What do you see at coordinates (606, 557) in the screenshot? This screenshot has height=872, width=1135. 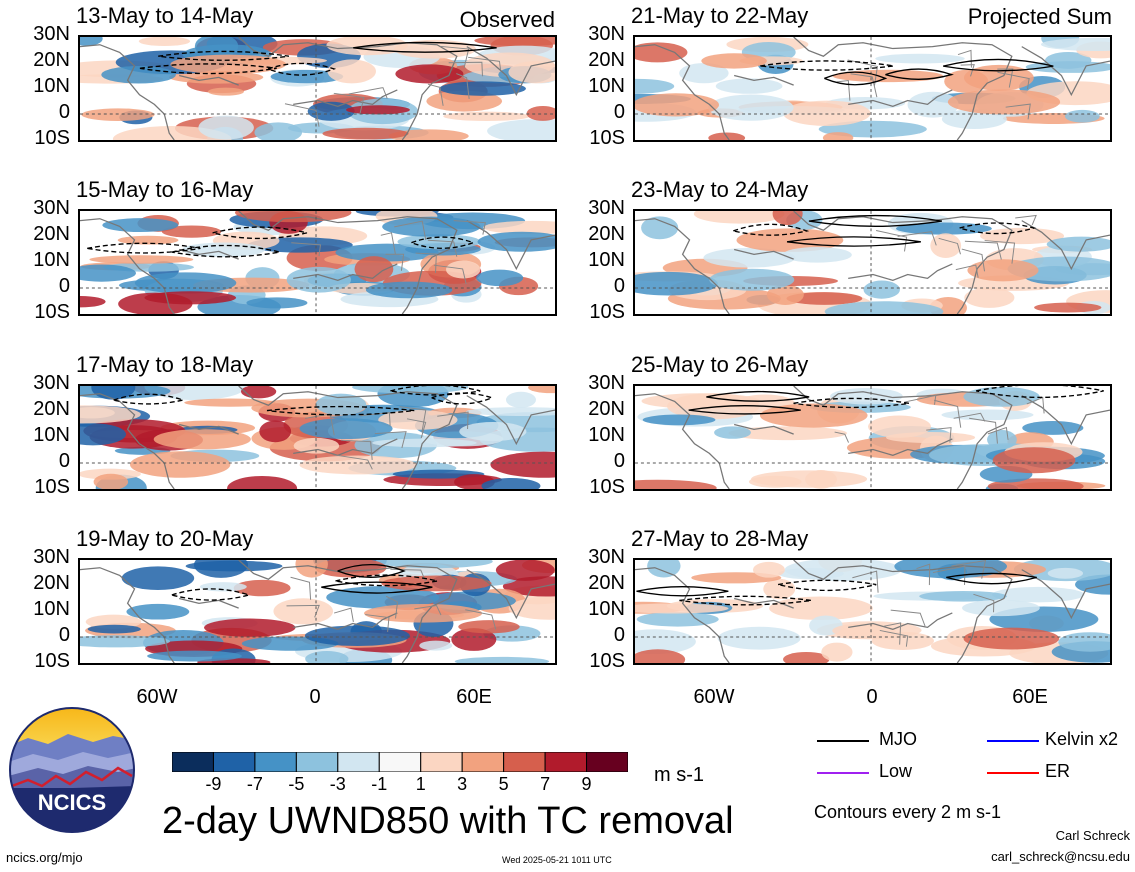 I see `lat-label: 30N` at bounding box center [606, 557].